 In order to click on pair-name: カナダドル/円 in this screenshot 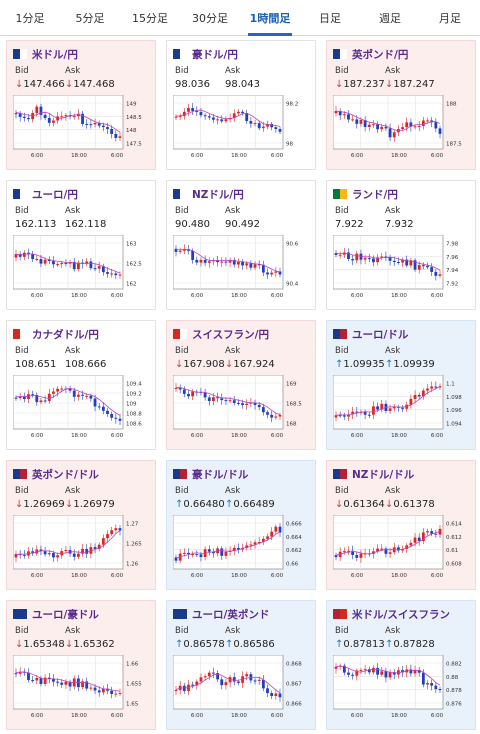, I will do `click(65, 334)`.